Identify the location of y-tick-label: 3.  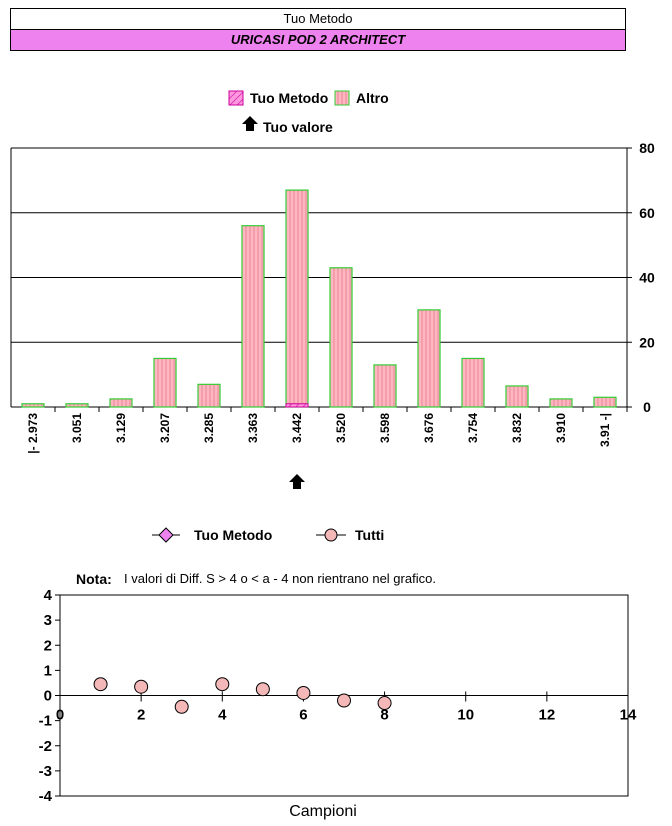
(48, 620).